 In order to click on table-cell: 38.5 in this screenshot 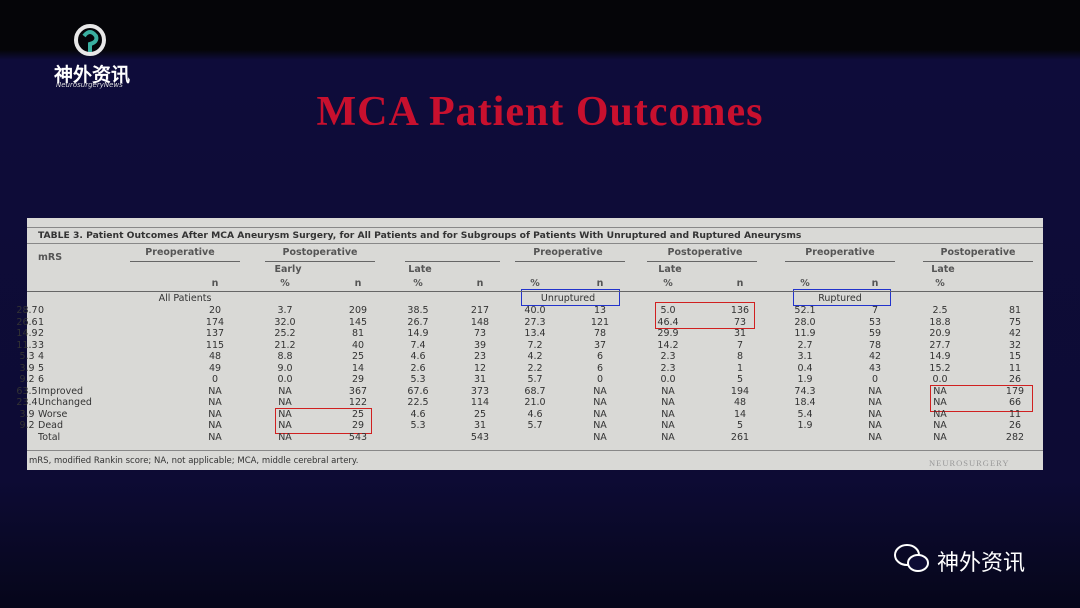, I will do `click(418, 310)`.